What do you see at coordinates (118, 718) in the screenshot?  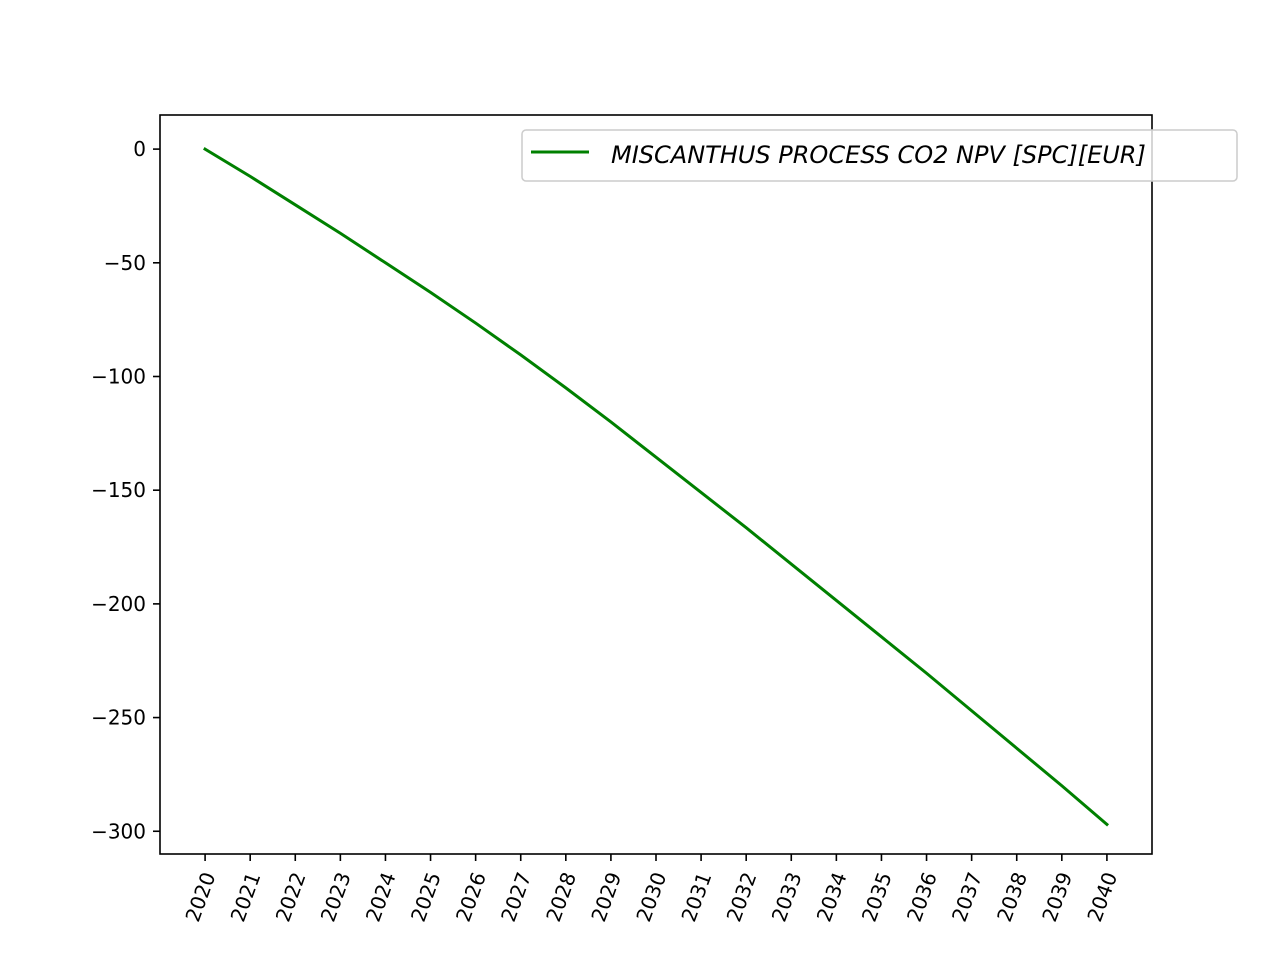 I see `y-tick-label: −250` at bounding box center [118, 718].